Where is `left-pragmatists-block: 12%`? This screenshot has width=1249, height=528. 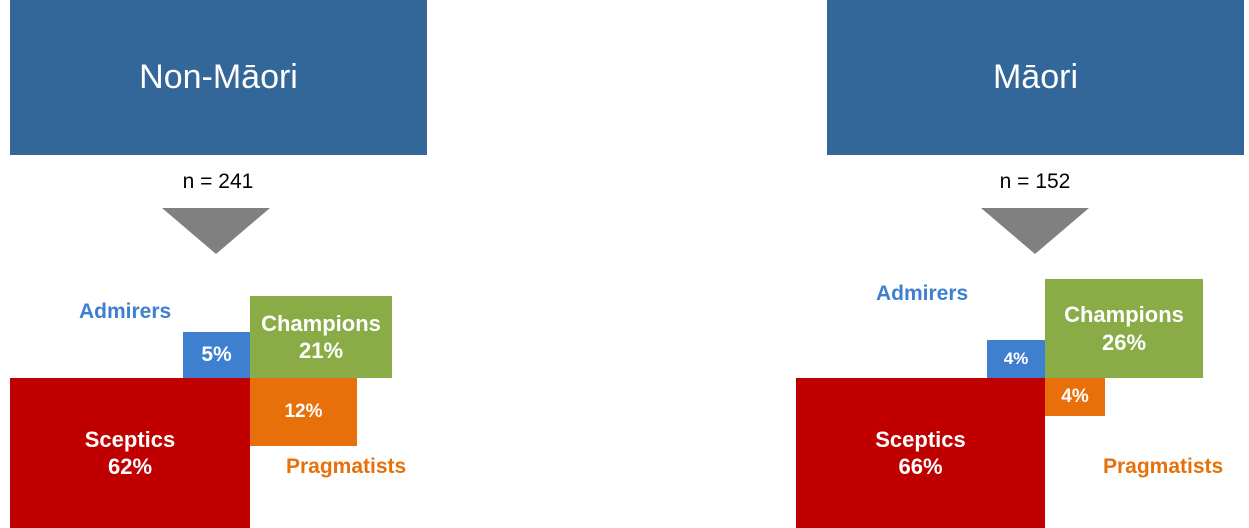 left-pragmatists-block: 12% is located at coordinates (303, 412).